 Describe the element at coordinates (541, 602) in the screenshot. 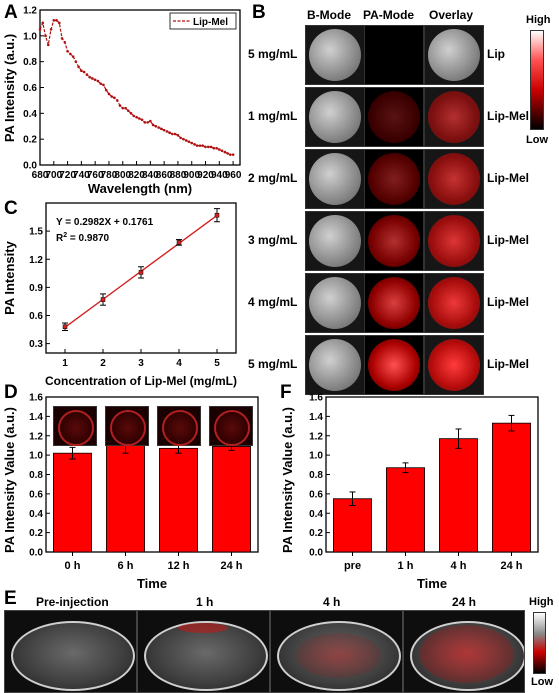

I see `colorbar-e-high: High` at that location.